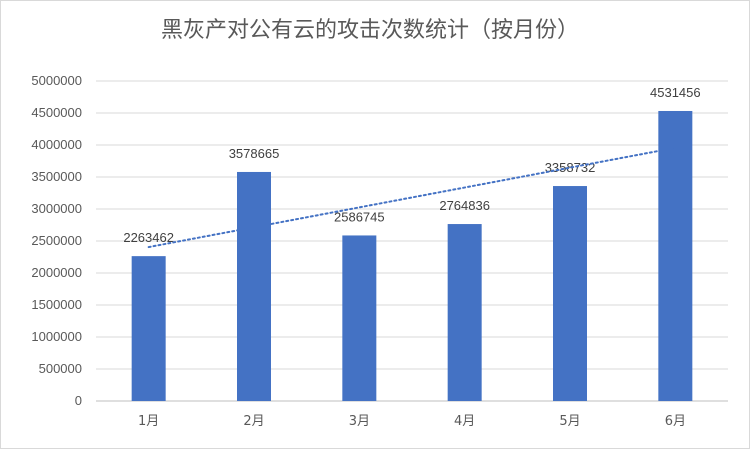  Describe the element at coordinates (78, 400) in the screenshot. I see `y-tick-label: 0` at that location.